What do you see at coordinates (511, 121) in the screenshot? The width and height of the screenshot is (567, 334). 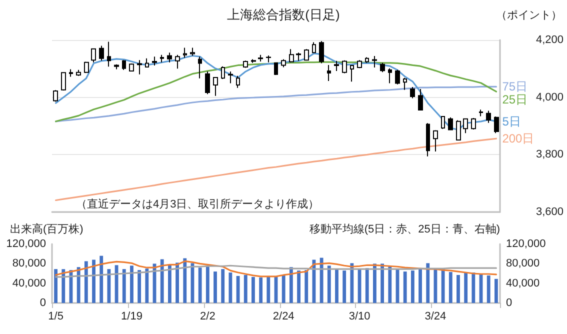 I see `series-label: 5日` at bounding box center [511, 121].